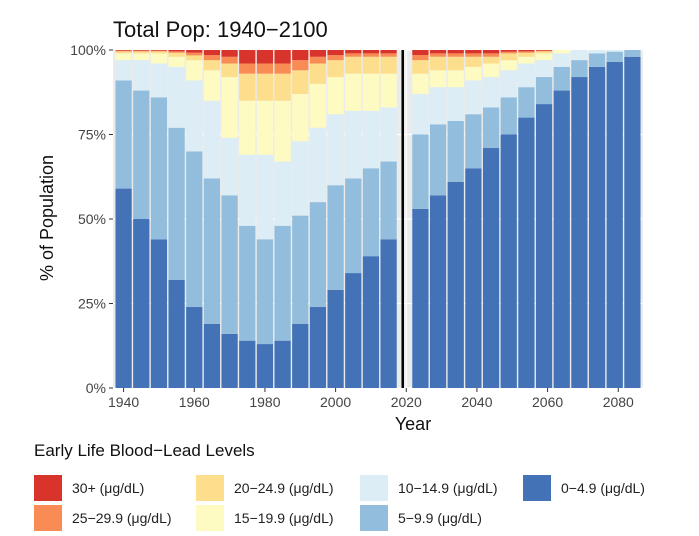 This screenshot has width=699, height=536. Describe the element at coordinates (265, 219) in the screenshot. I see `bar-1980` at that location.